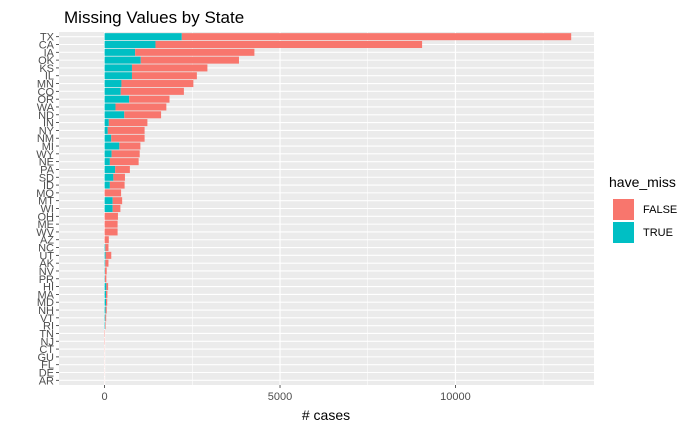  Describe the element at coordinates (143, 36) in the screenshot. I see `bar-true-tx` at that location.